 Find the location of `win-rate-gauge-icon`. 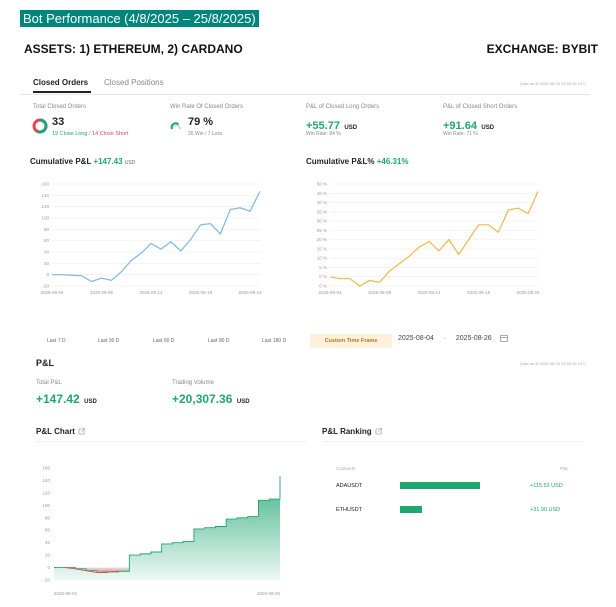

win-rate-gauge-icon is located at coordinates (175, 126).